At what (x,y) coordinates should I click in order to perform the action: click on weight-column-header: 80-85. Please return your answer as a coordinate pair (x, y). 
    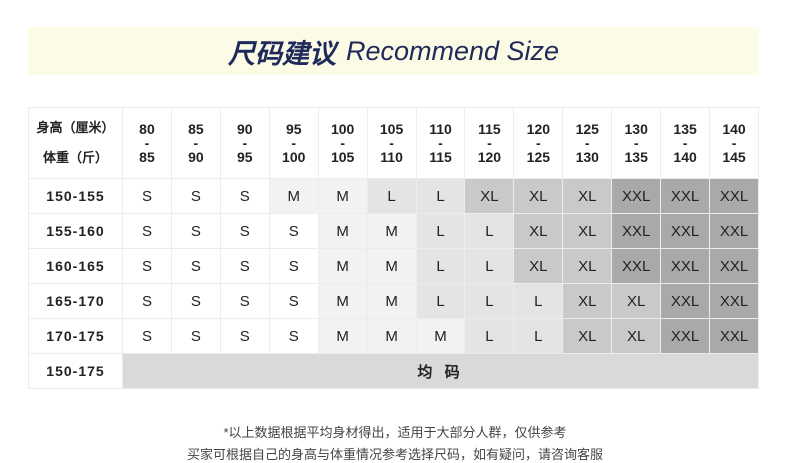
    Looking at the image, I should click on (147, 143).